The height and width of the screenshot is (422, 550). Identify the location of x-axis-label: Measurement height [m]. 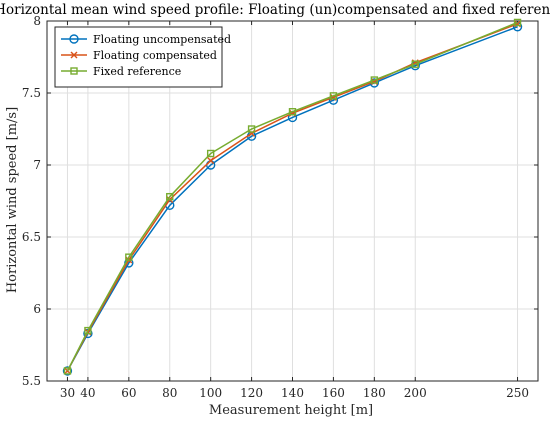
(291, 410).